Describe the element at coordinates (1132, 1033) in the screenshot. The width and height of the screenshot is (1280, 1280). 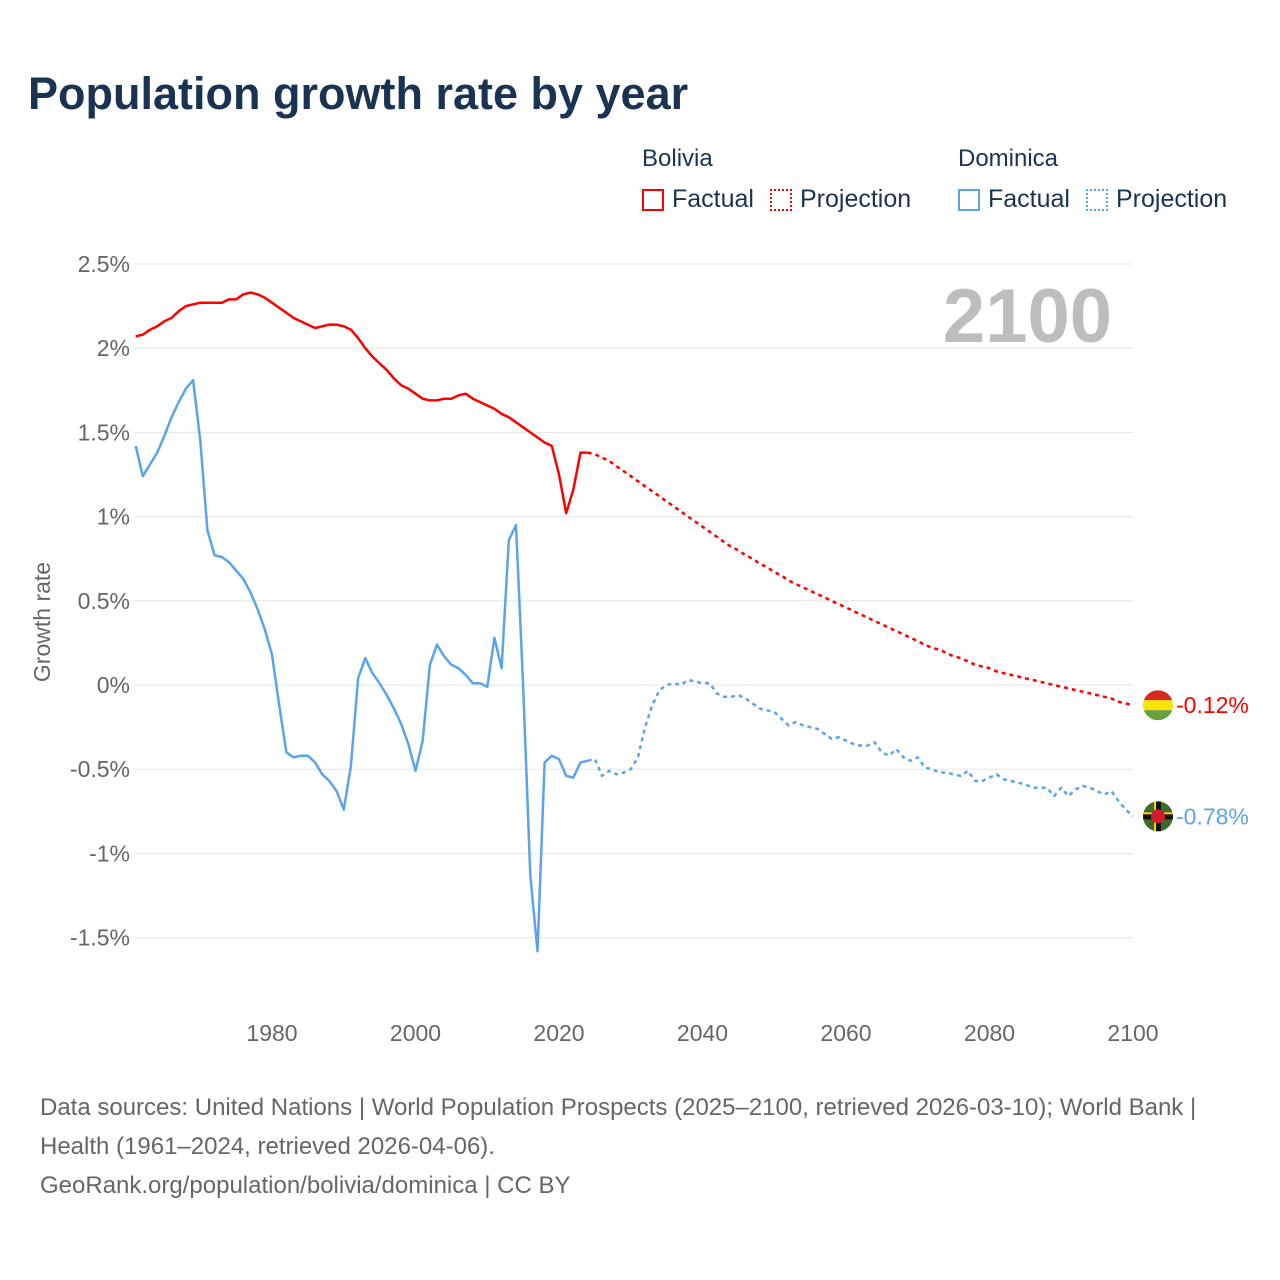
I see `x-tick-label: 2100` at that location.